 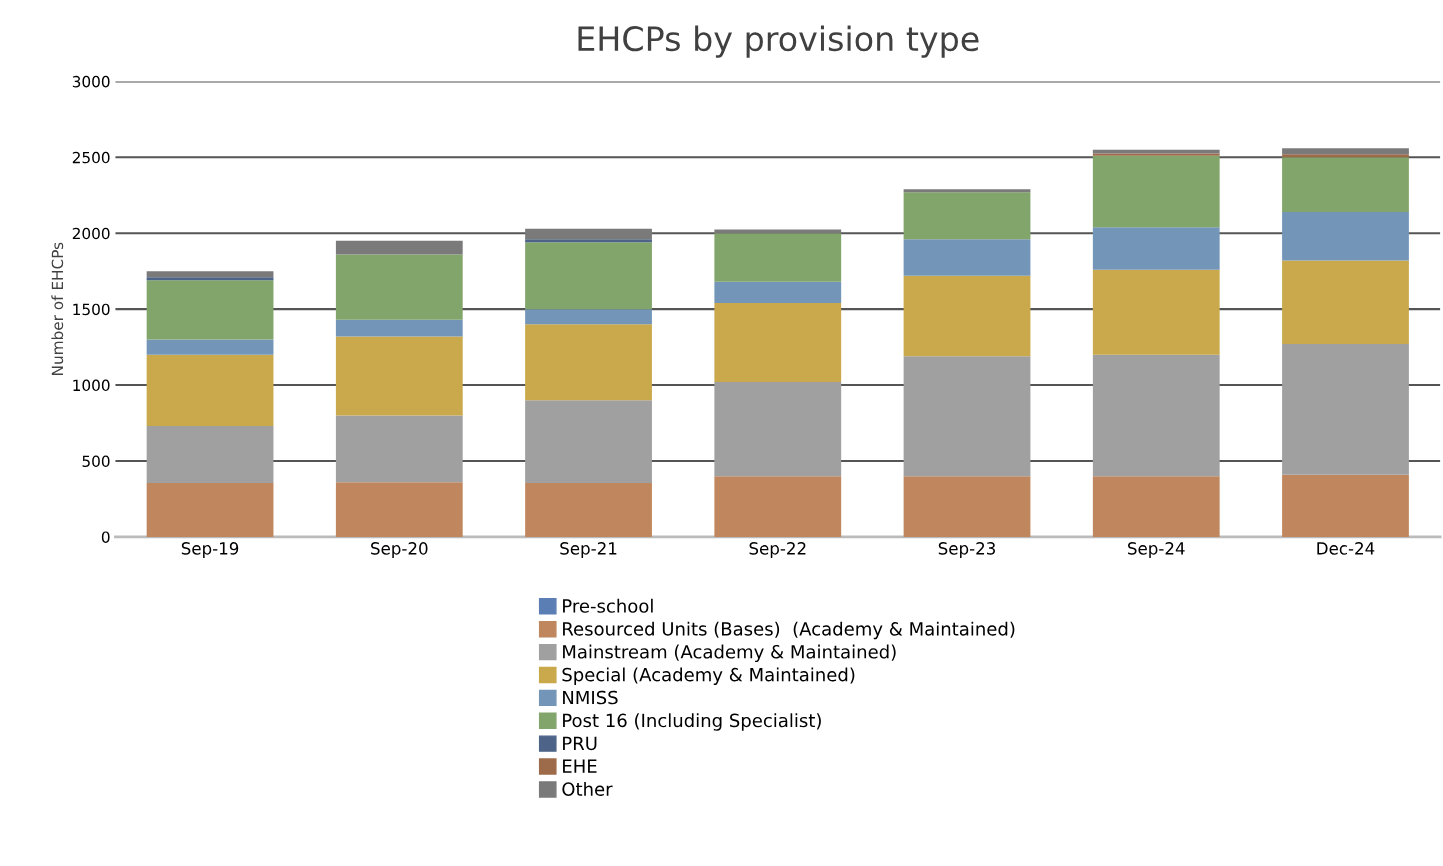 What do you see at coordinates (580, 743) in the screenshot?
I see `legend-label: PRU` at bounding box center [580, 743].